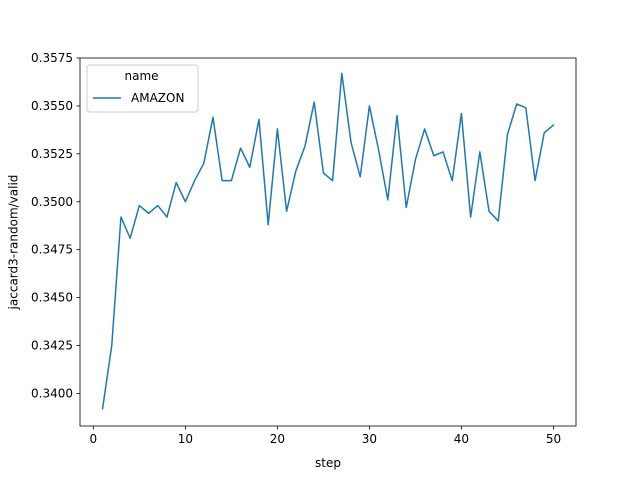  I want to click on legend-title: name, so click(141, 76).